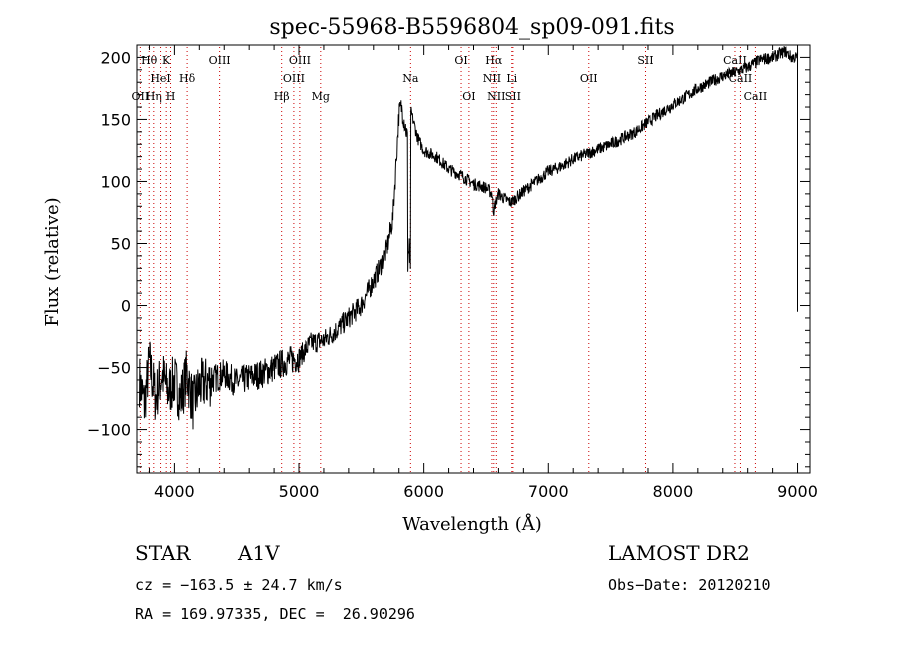 This screenshot has height=650, width=900. What do you see at coordinates (321, 96) in the screenshot?
I see `line-marker-label: Mg` at bounding box center [321, 96].